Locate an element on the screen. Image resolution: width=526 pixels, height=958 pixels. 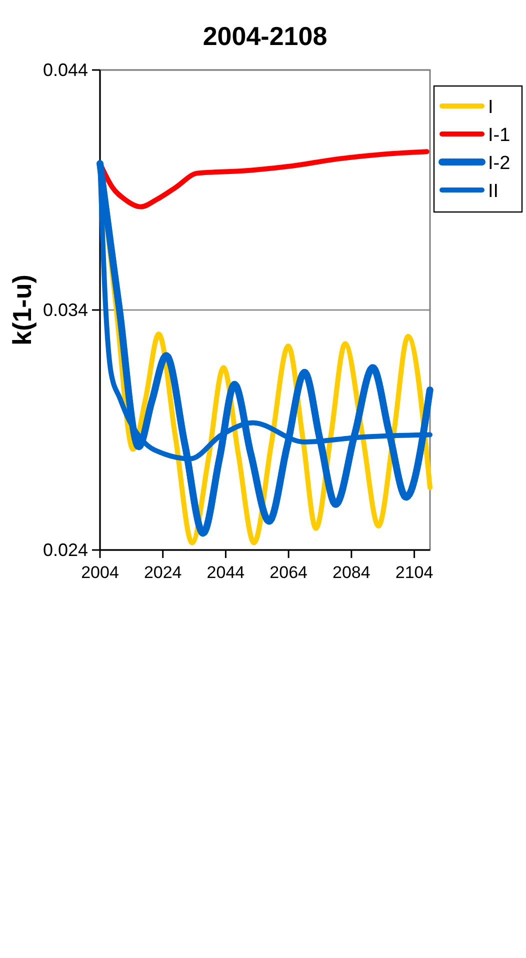
y-tick-label: 0.024 is located at coordinates (65, 550).